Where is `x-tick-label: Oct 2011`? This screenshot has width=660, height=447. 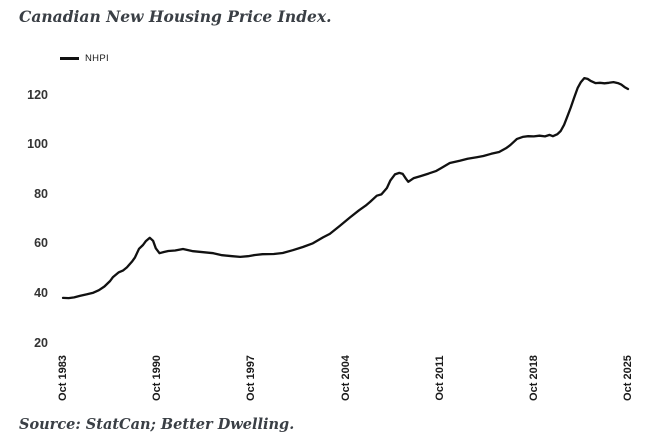 x-tick-label: Oct 2011 is located at coordinates (439, 378).